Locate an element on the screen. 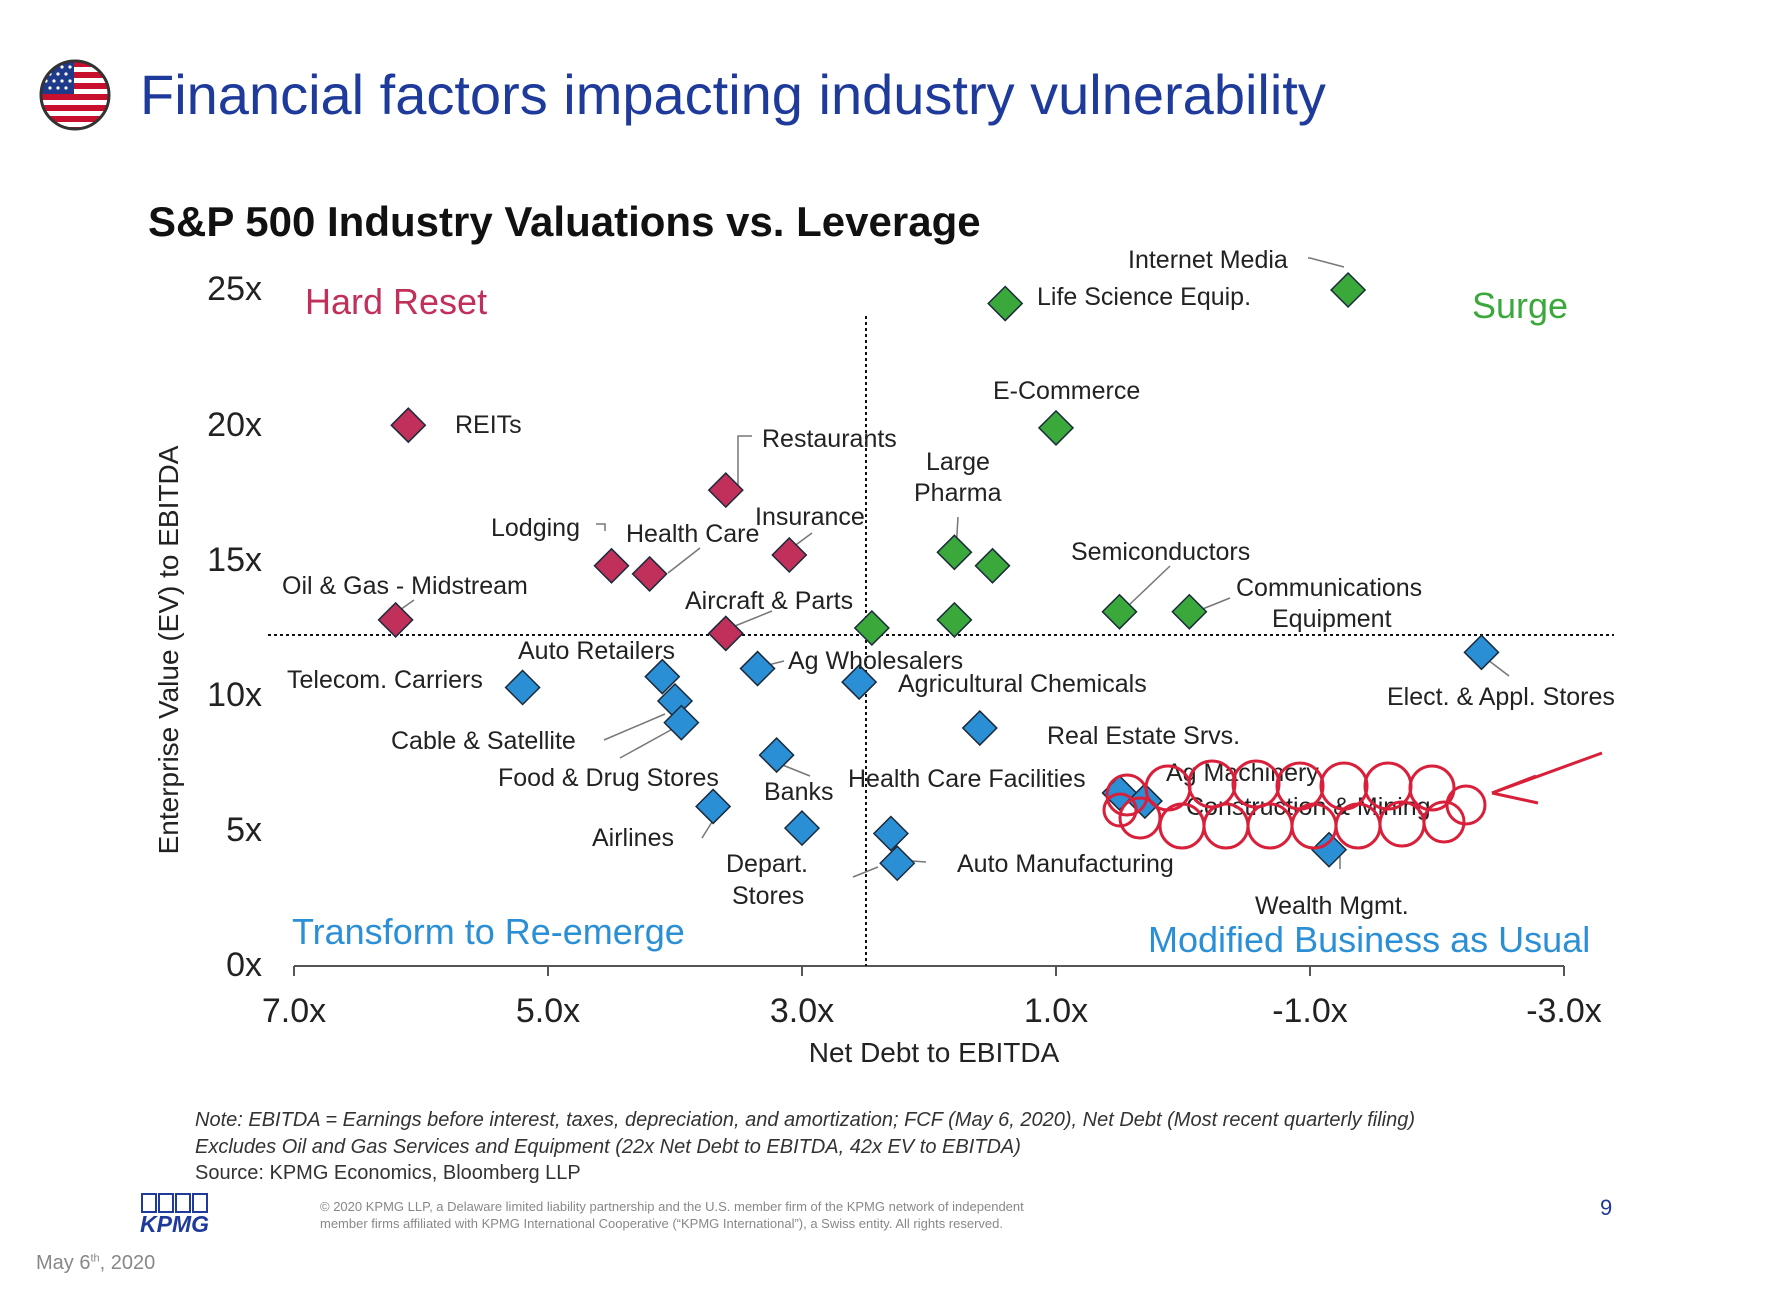 This screenshot has width=1766, height=1306. x-tick-label: 5.0x is located at coordinates (548, 1011).